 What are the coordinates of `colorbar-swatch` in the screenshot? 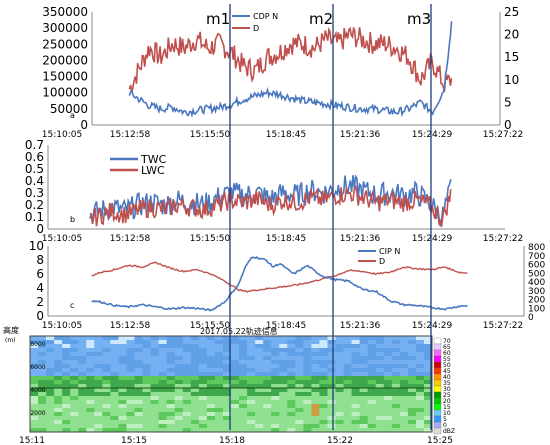 It's located at (437, 365).